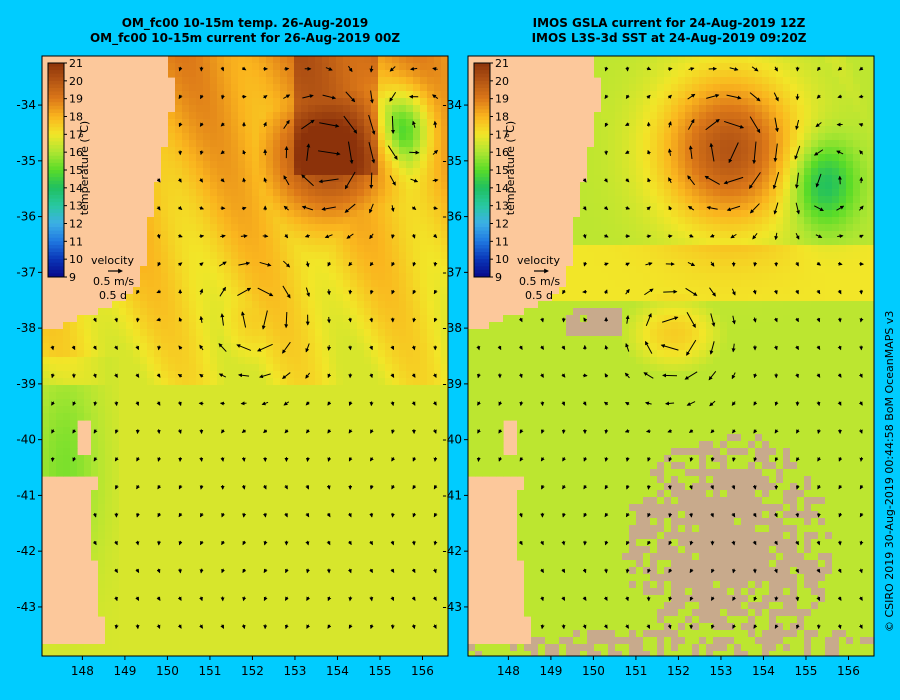 This screenshot has height=700, width=900. Describe the element at coordinates (539, 281) in the screenshot. I see `velocity-speed: 0.5 m/s` at that location.